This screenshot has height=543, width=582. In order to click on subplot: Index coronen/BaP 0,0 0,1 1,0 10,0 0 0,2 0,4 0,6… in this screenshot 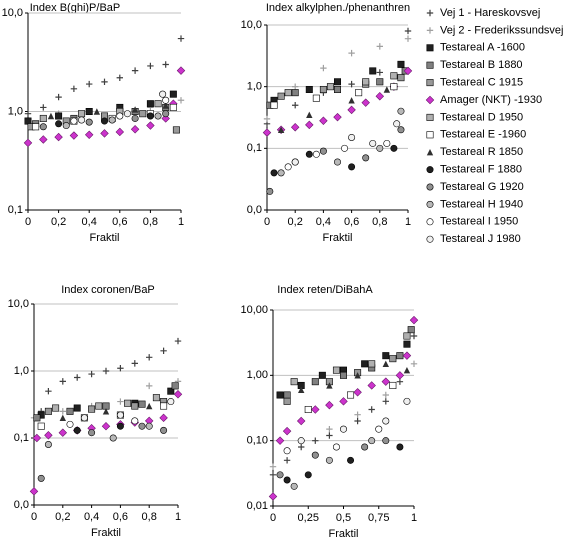, I will do `click(94, 411)`.